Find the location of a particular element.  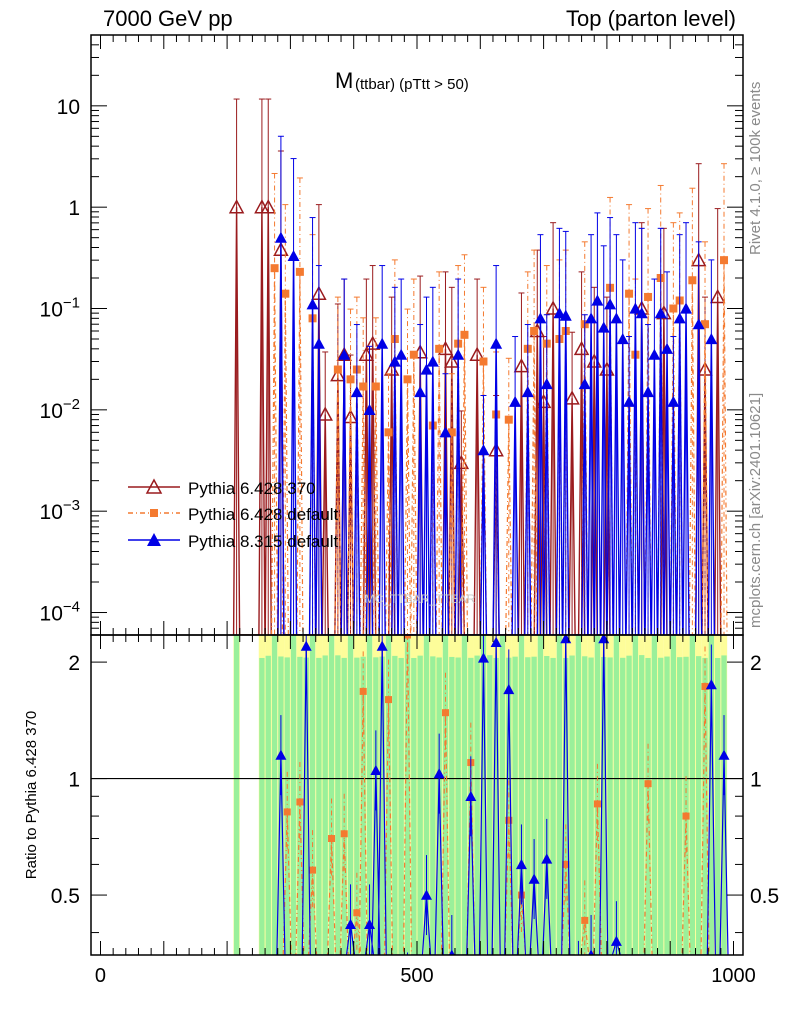

ratio-y-tick-label-left: 1 is located at coordinates (74, 780).